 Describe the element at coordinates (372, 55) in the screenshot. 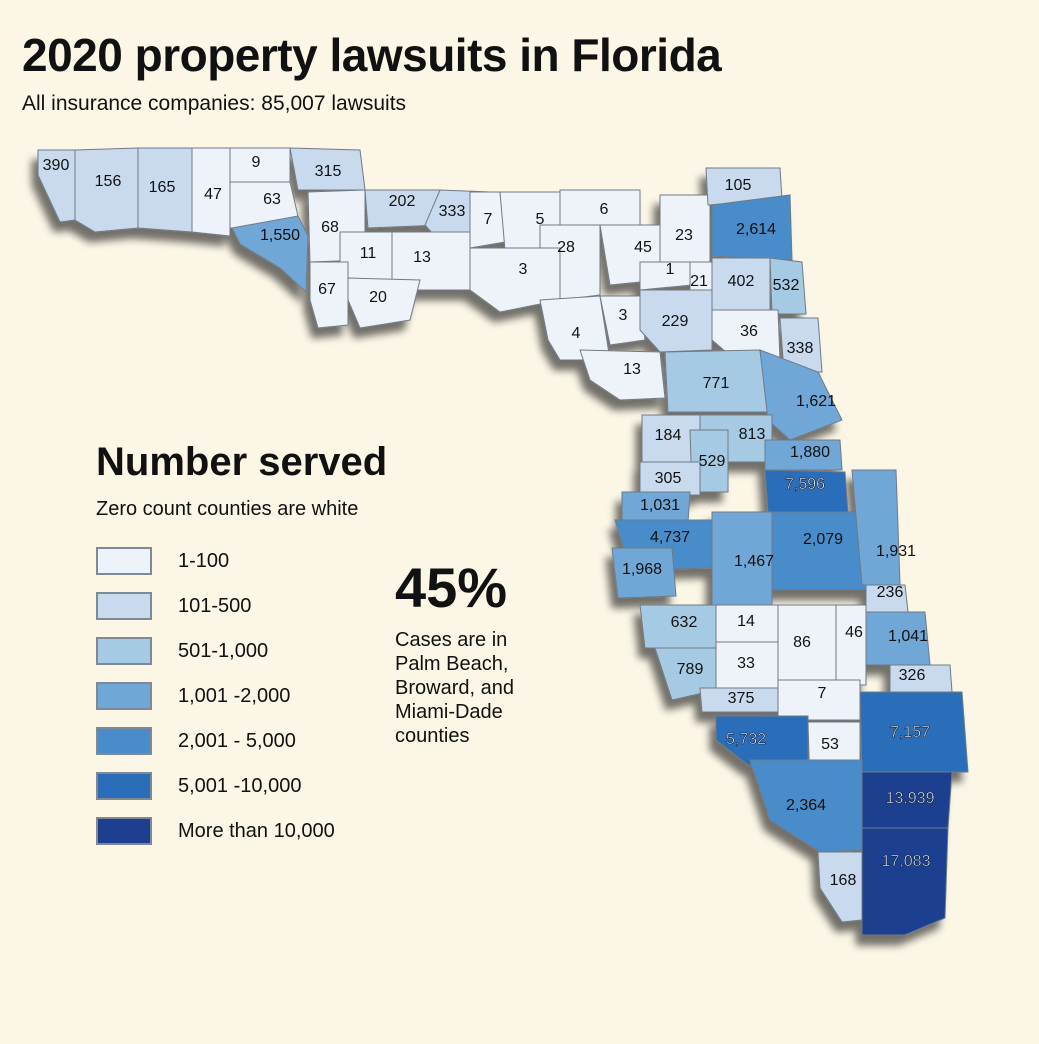

I see `map-title: 2020 property lawsuits in Florida` at that location.